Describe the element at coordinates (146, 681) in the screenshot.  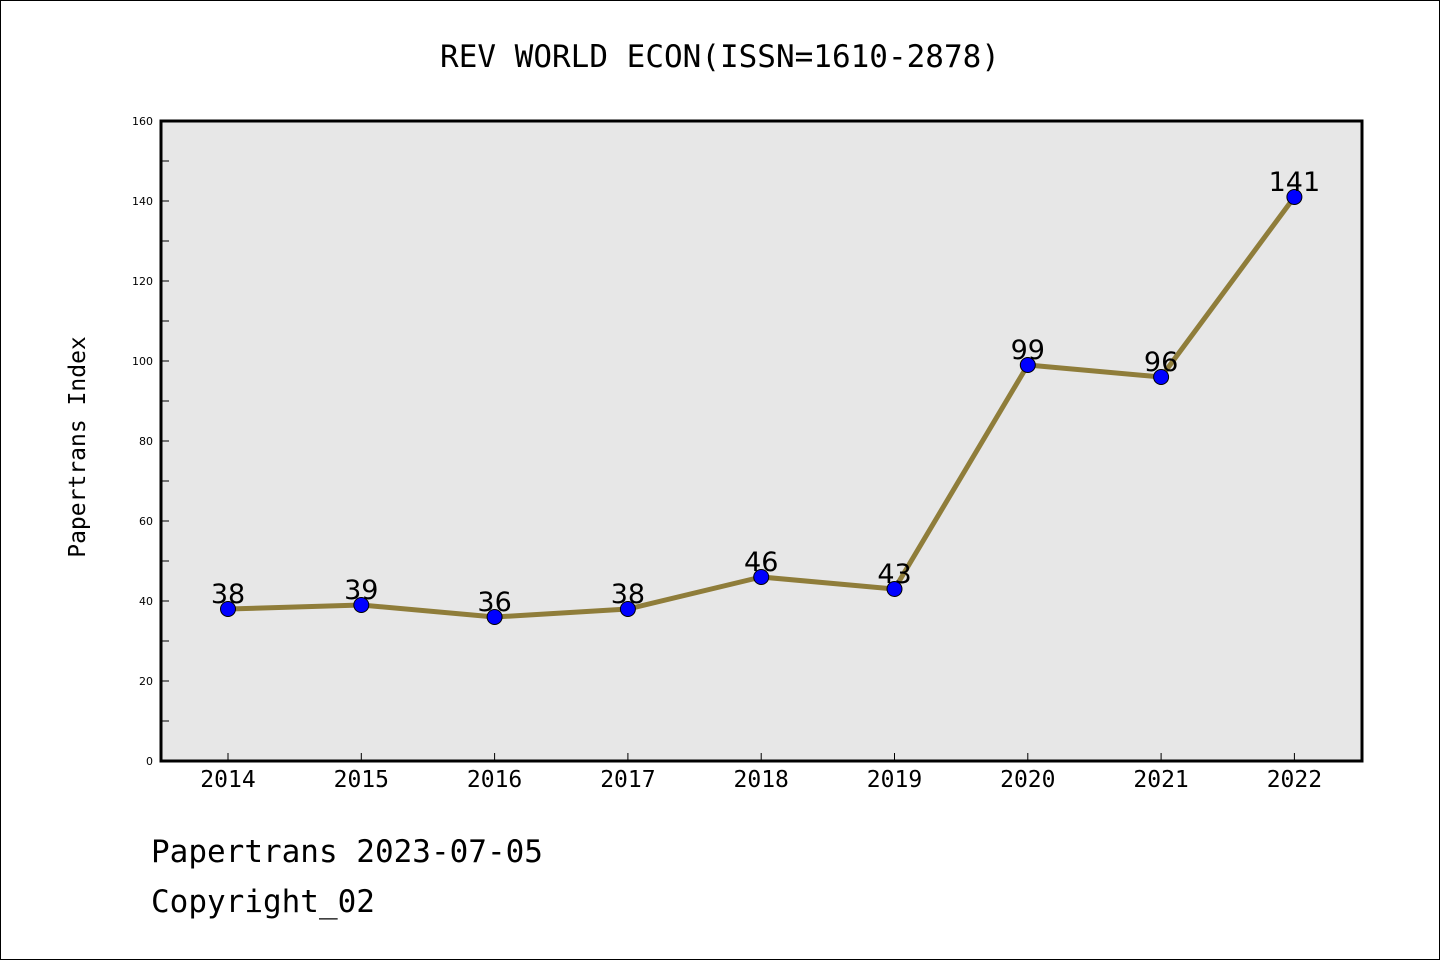
I see `y-tick-label: 20` at that location.